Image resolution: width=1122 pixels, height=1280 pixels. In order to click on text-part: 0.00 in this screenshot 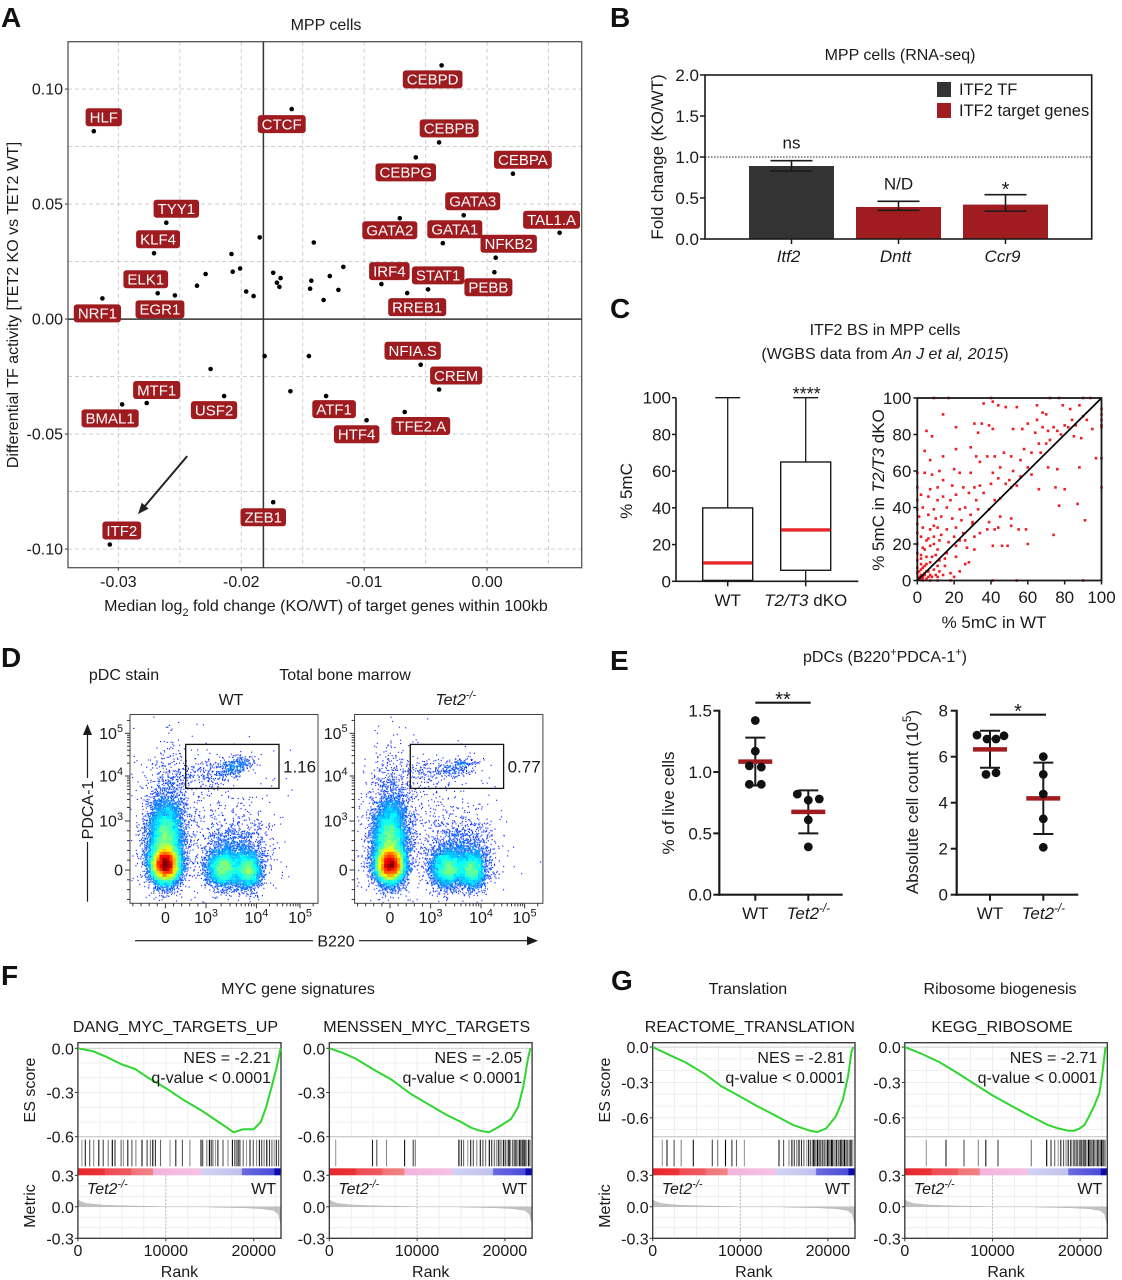, I will do `click(487, 582)`.